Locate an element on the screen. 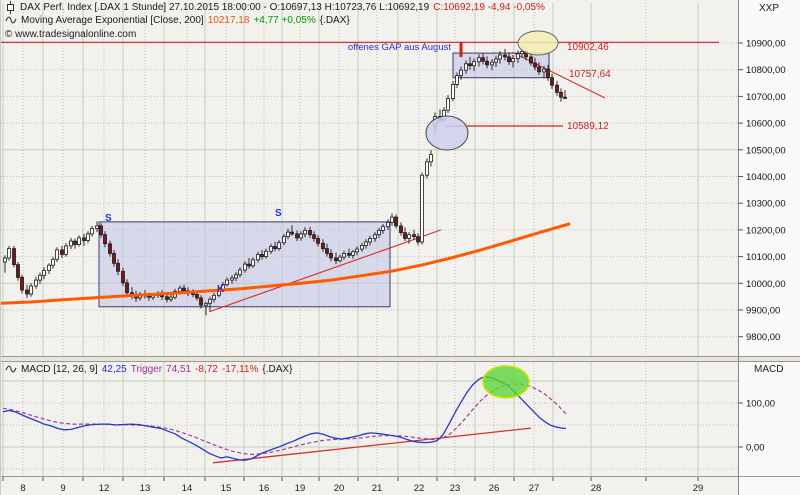  trend-line is located at coordinates (558, 75).